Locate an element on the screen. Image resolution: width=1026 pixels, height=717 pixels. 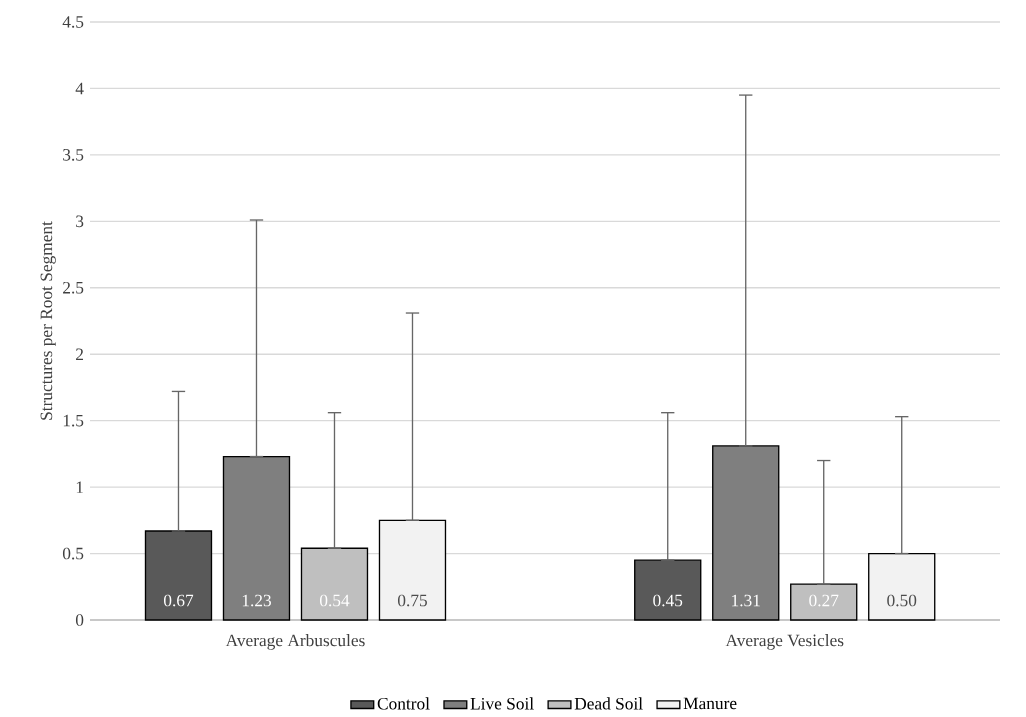
legend-label: Live Soil is located at coordinates (502, 703).